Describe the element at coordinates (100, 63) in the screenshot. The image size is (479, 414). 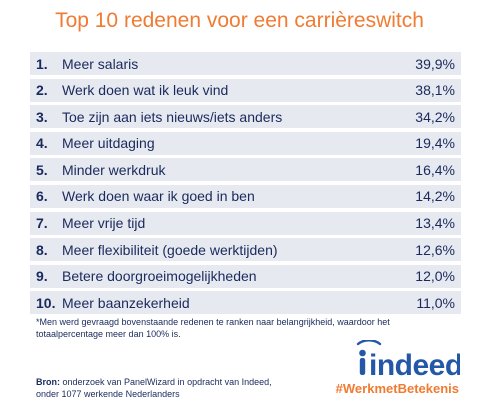
I see `item-label: Meer salaris` at that location.